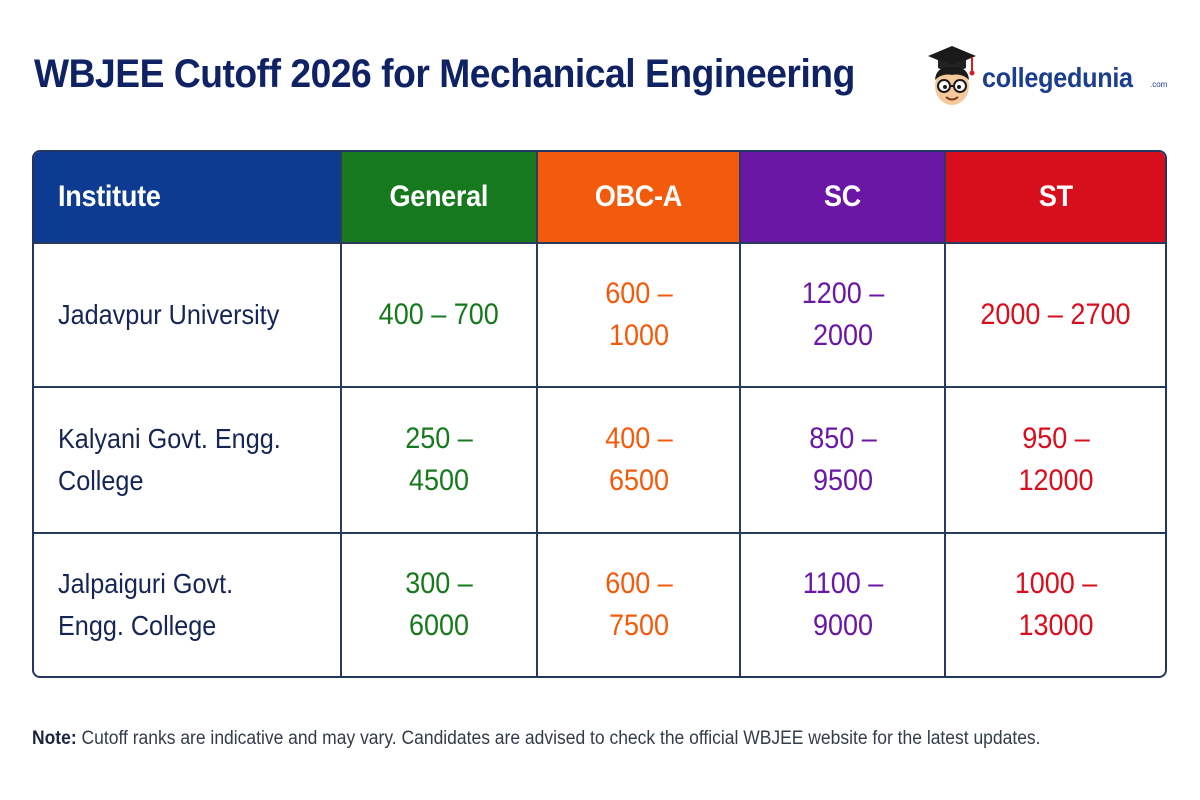 This screenshot has height=800, width=1200. I want to click on cutoff-general: 300 – 6000, so click(440, 605).